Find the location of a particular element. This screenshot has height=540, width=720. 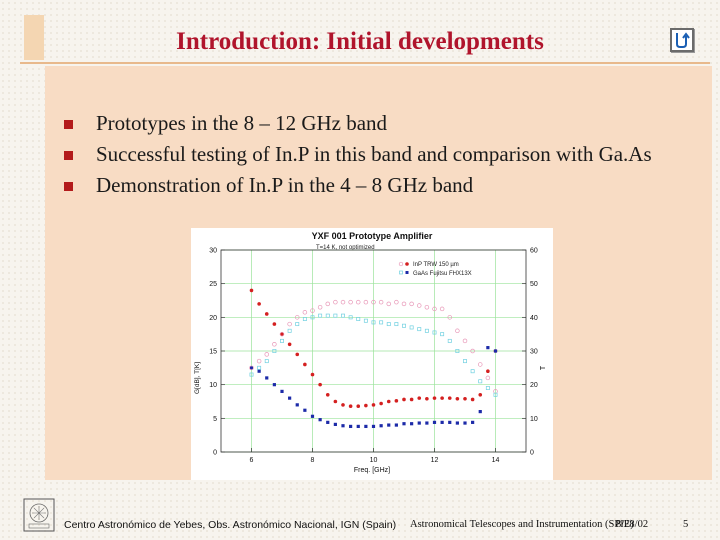

y-tick-label-left: 10 is located at coordinates (213, 385).